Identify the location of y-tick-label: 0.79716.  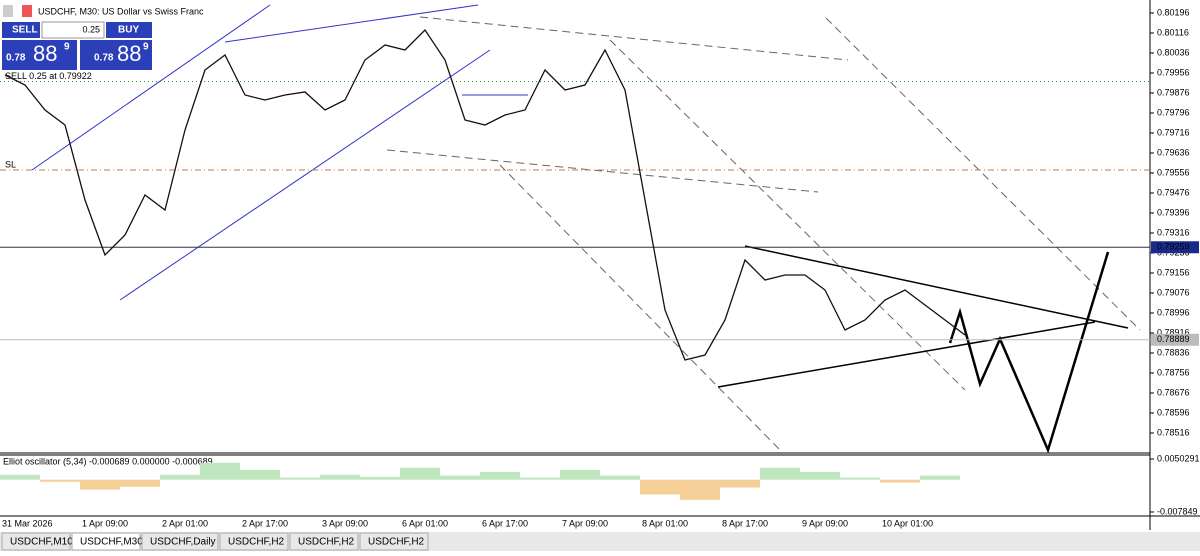
(1173, 132).